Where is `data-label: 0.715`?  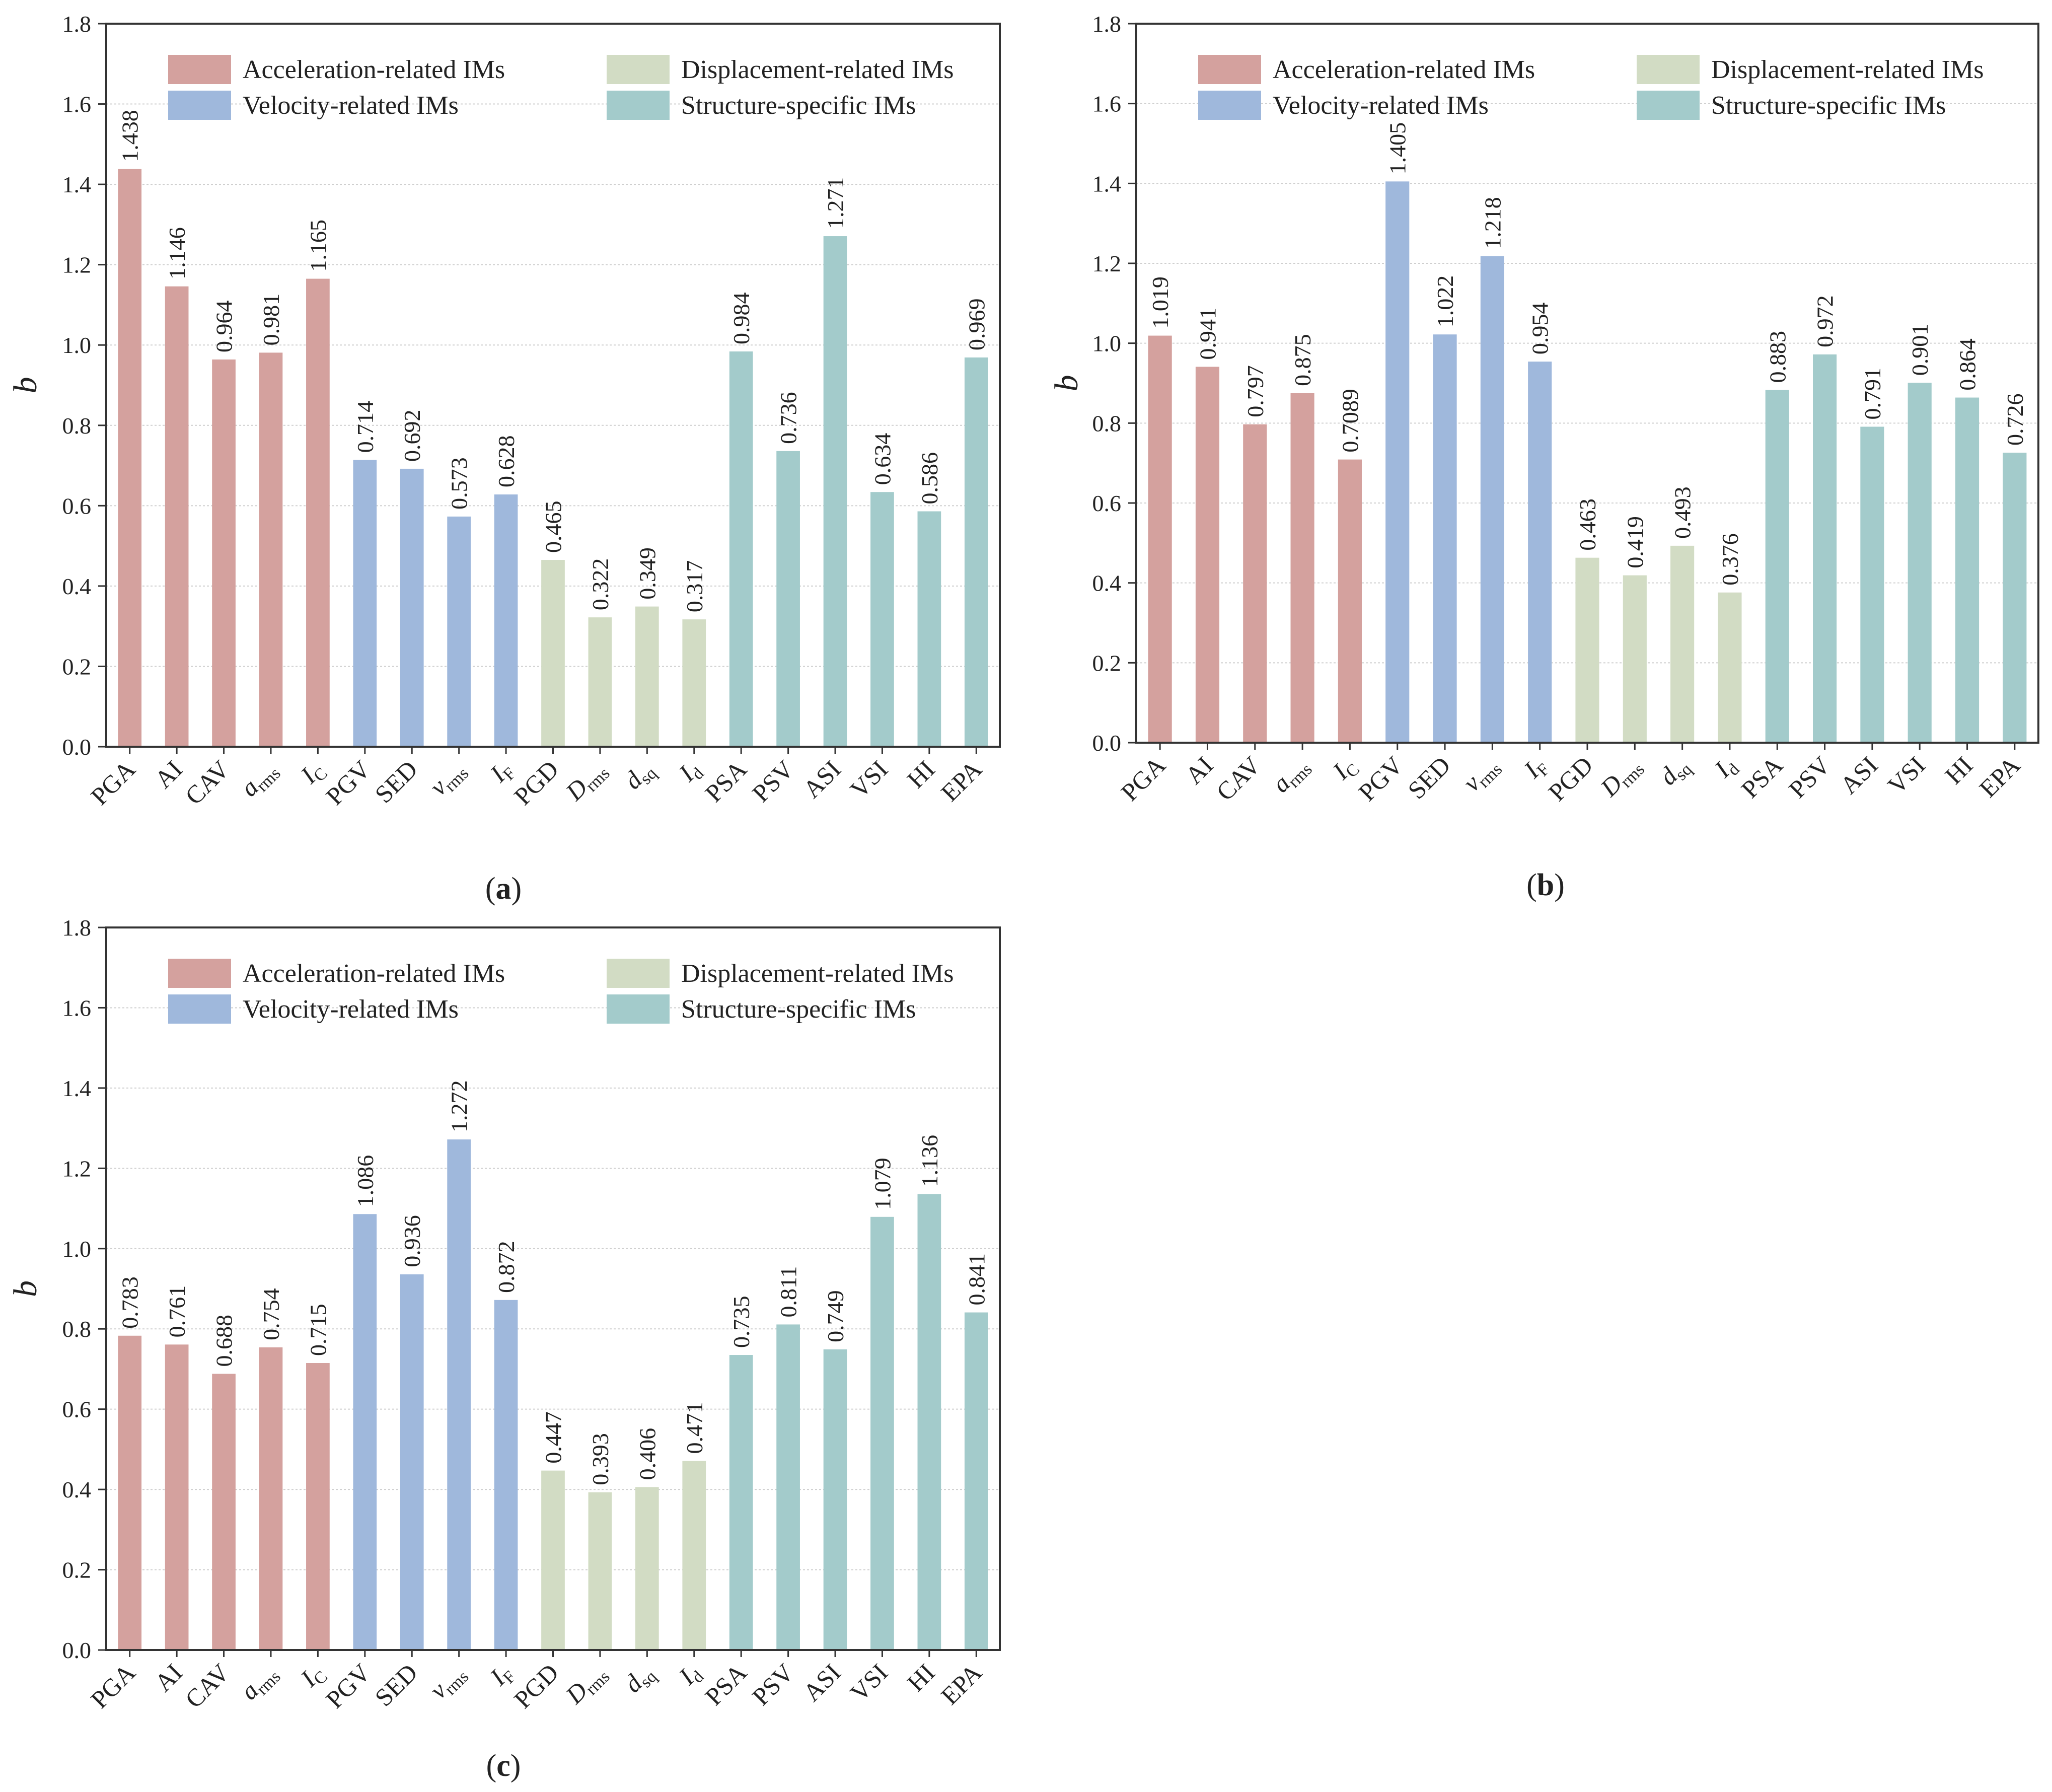
data-label: 0.715 is located at coordinates (318, 1330).